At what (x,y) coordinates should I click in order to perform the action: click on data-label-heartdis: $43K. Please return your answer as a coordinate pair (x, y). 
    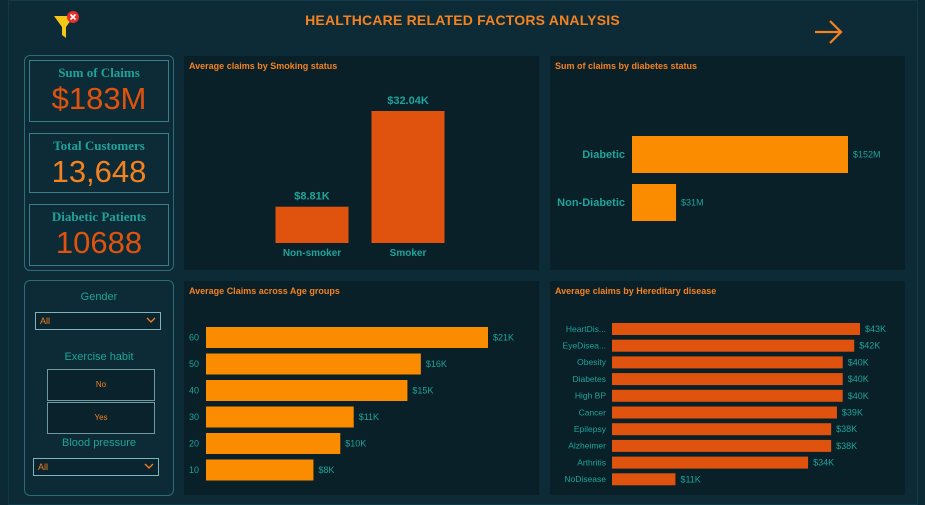
    Looking at the image, I should click on (875, 329).